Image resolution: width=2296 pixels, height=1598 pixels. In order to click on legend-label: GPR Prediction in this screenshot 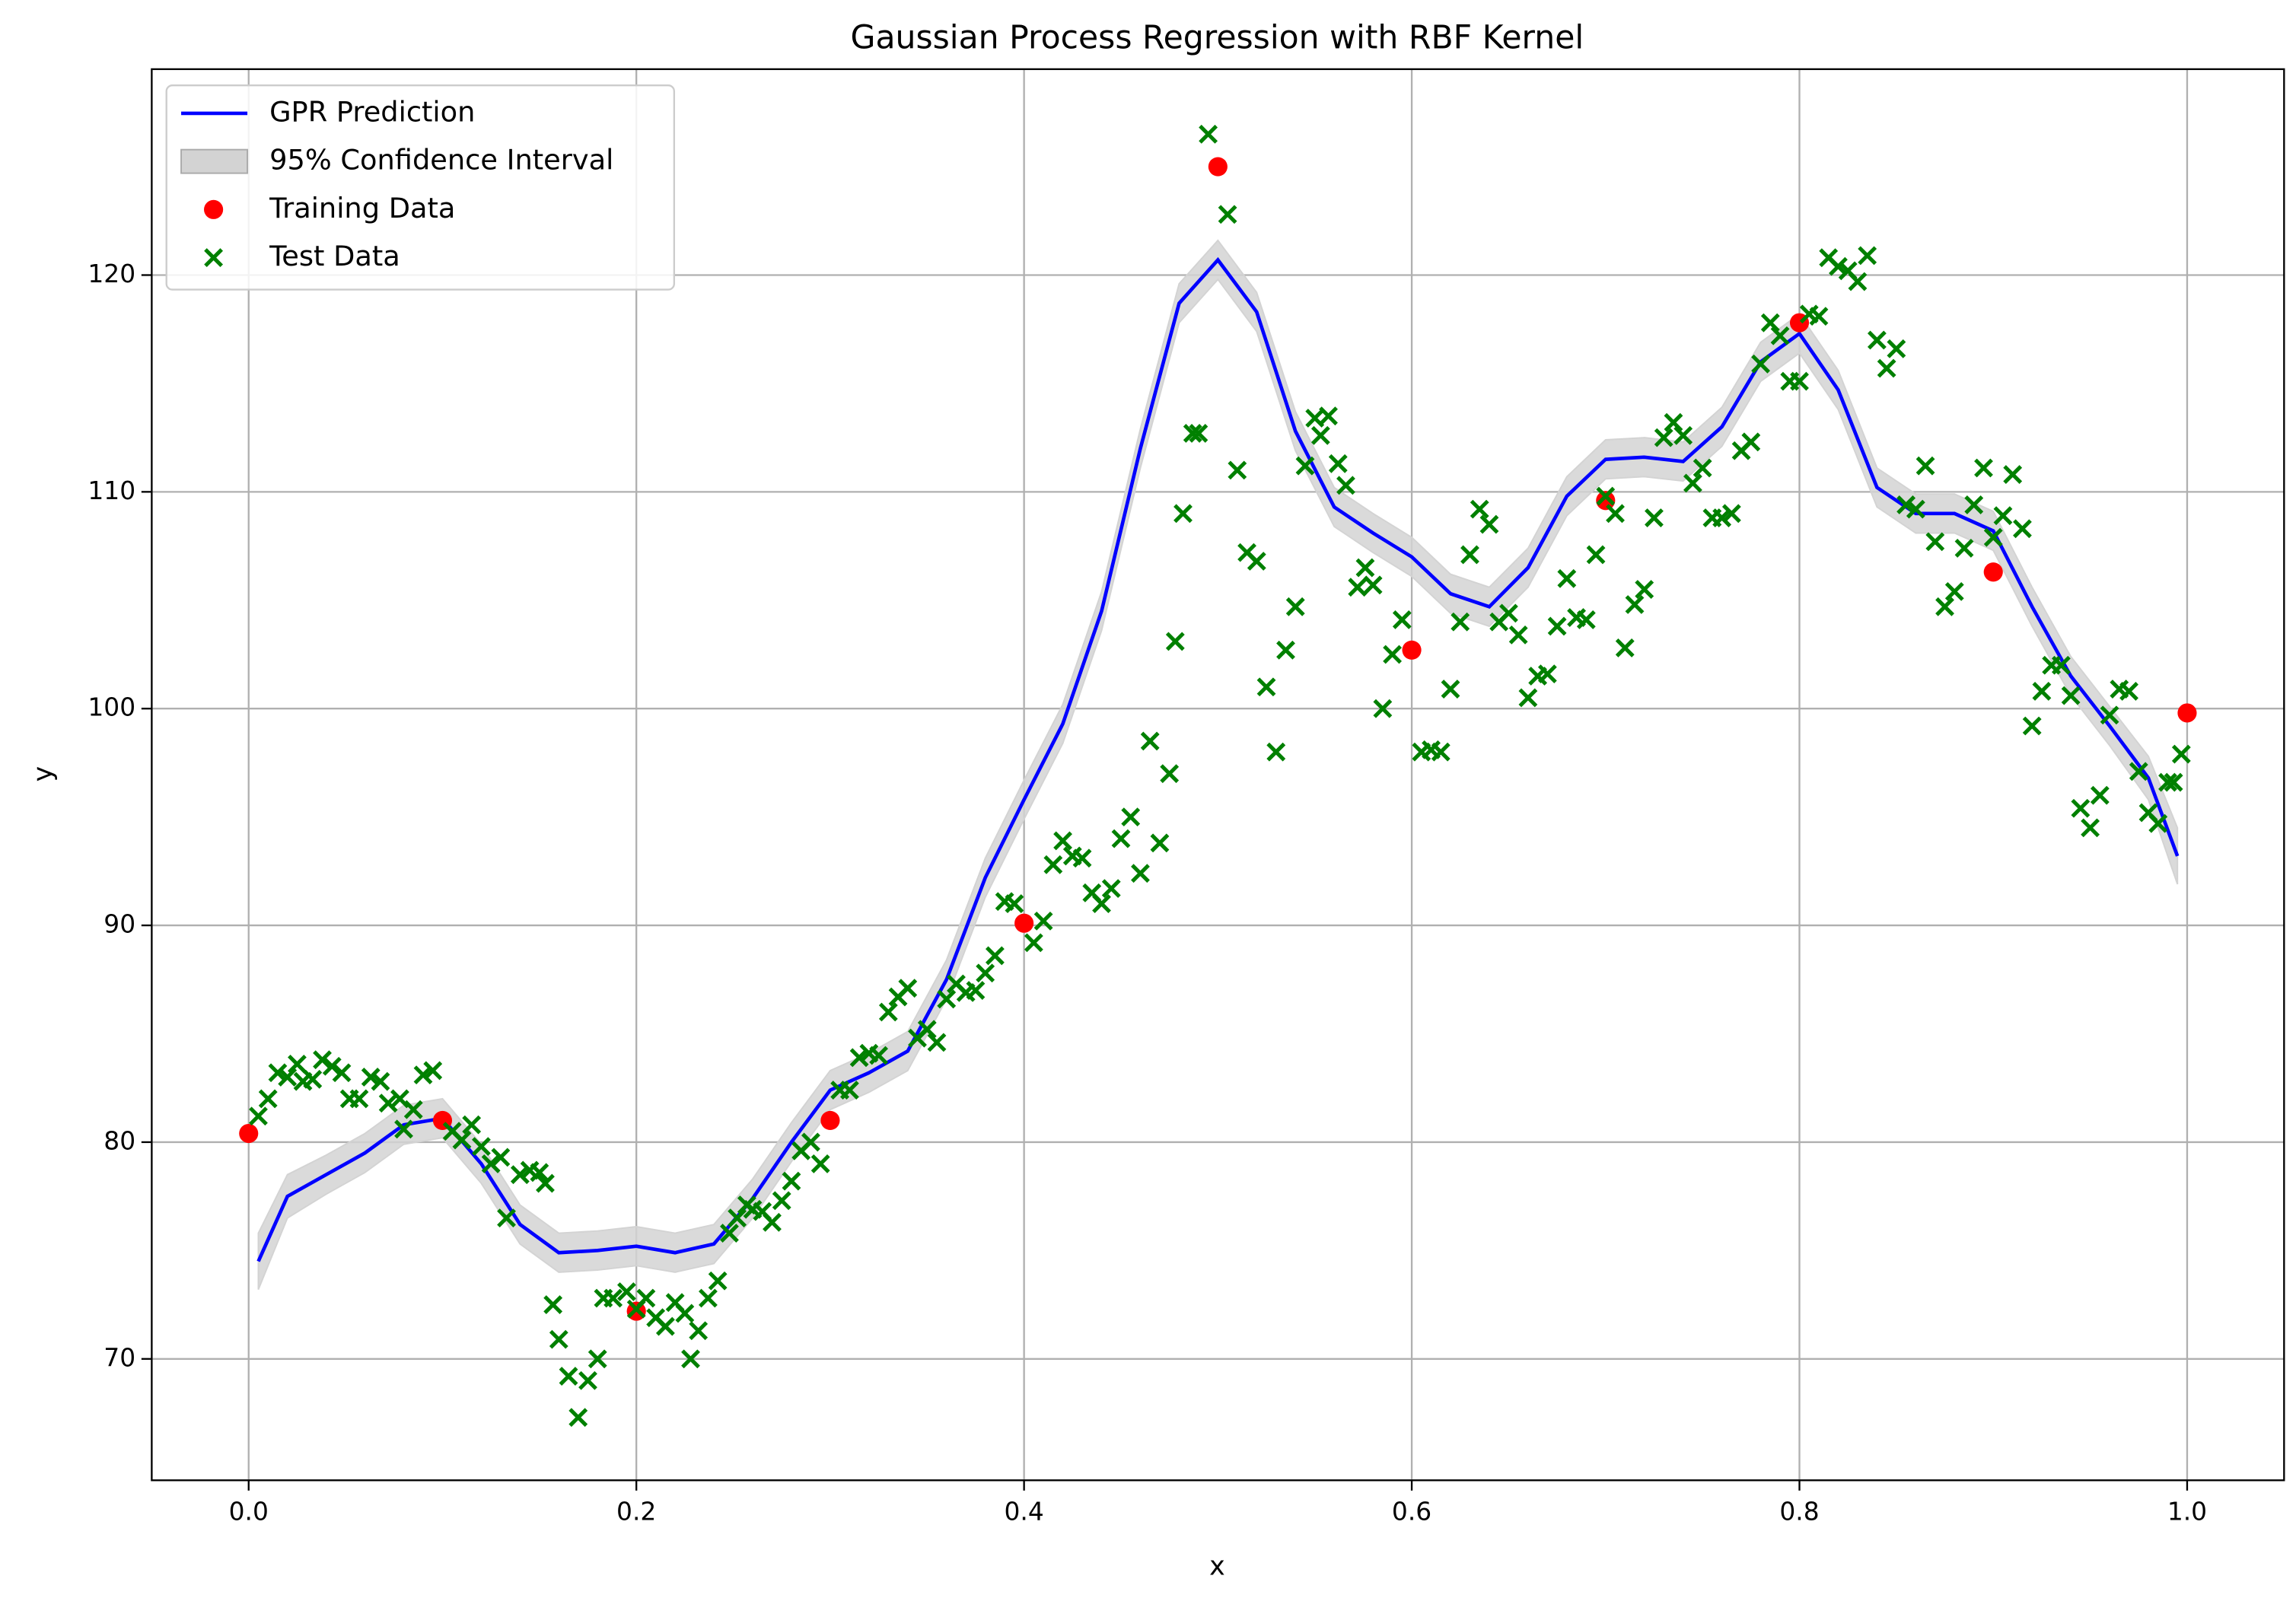, I will do `click(372, 111)`.